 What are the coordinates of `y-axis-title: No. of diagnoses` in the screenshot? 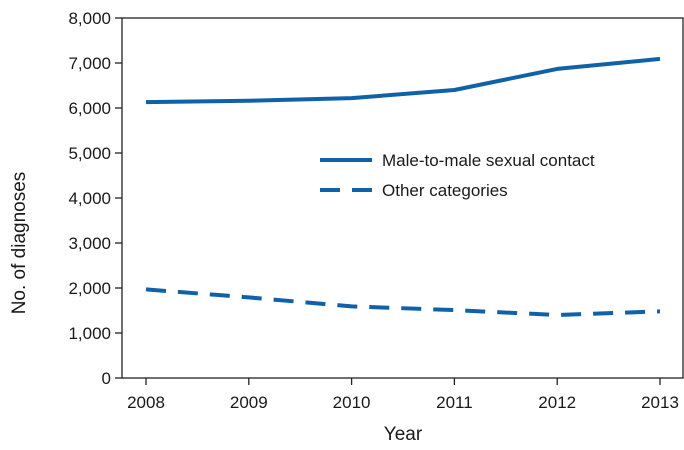 It's located at (19, 243).